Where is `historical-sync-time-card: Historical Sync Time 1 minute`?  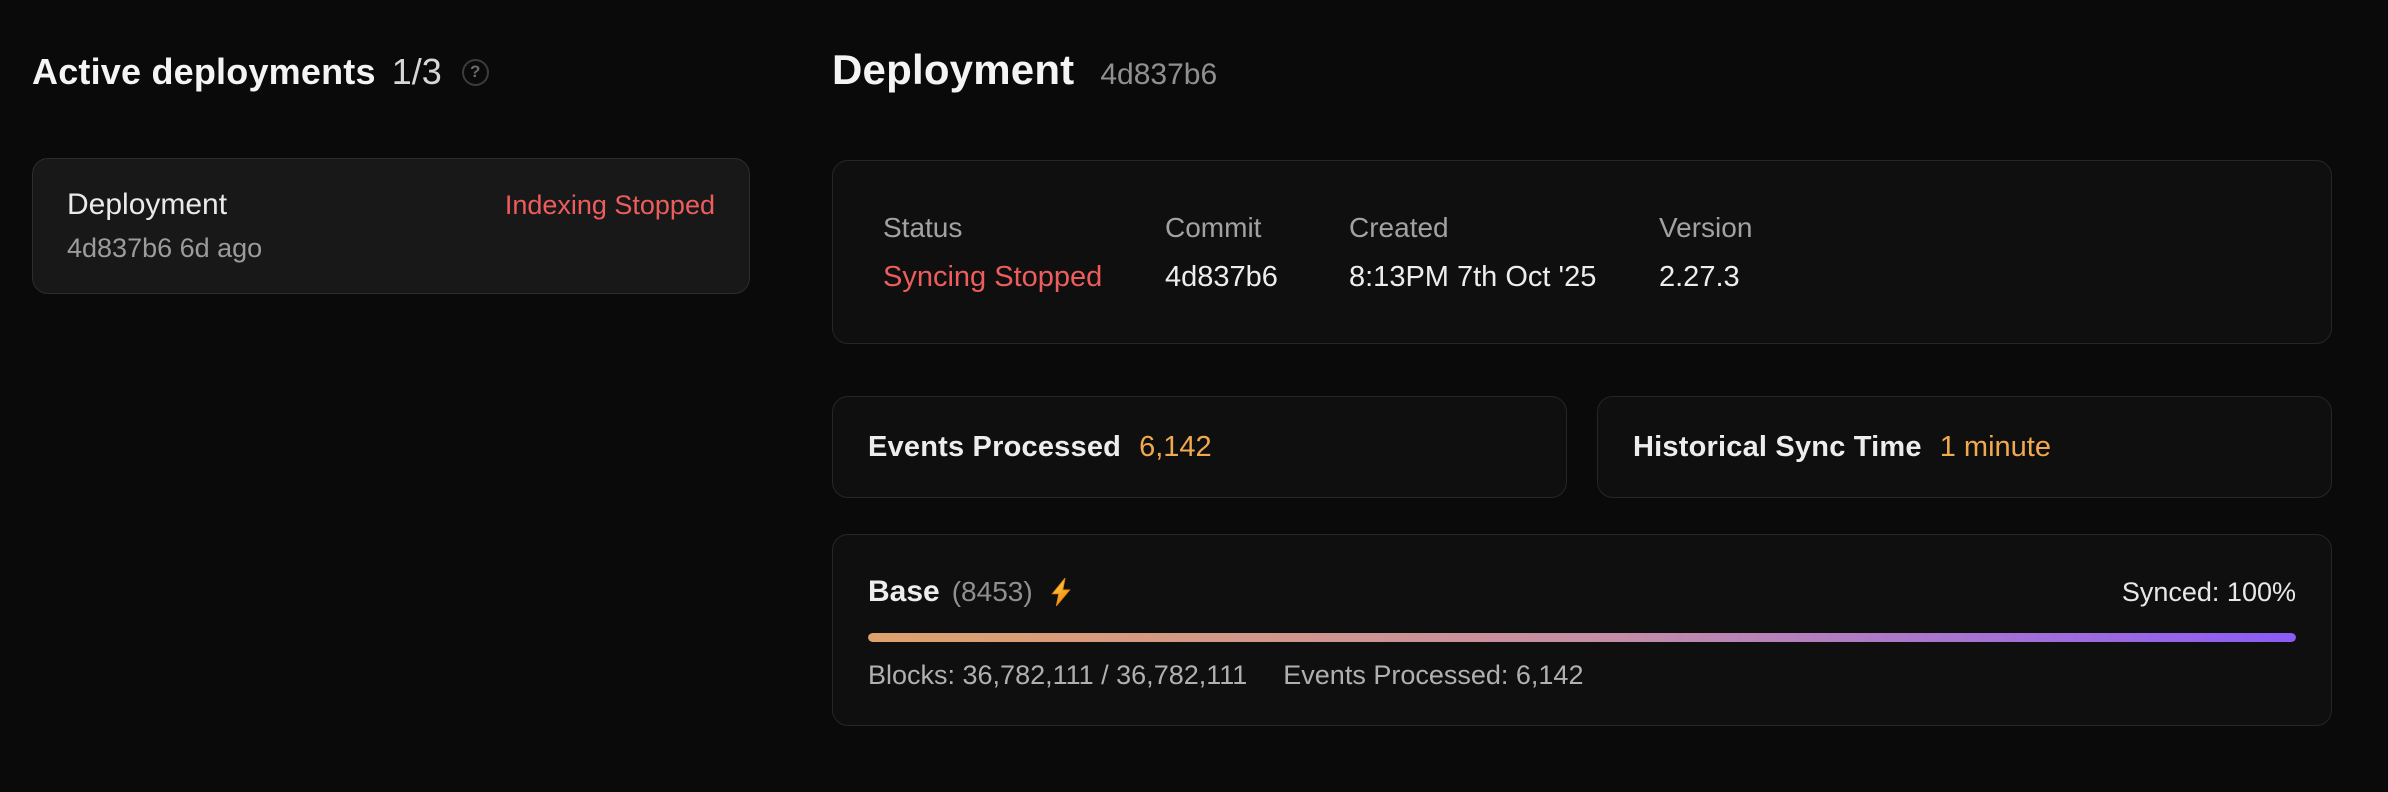 historical-sync-time-card: Historical Sync Time 1 minute is located at coordinates (1964, 447).